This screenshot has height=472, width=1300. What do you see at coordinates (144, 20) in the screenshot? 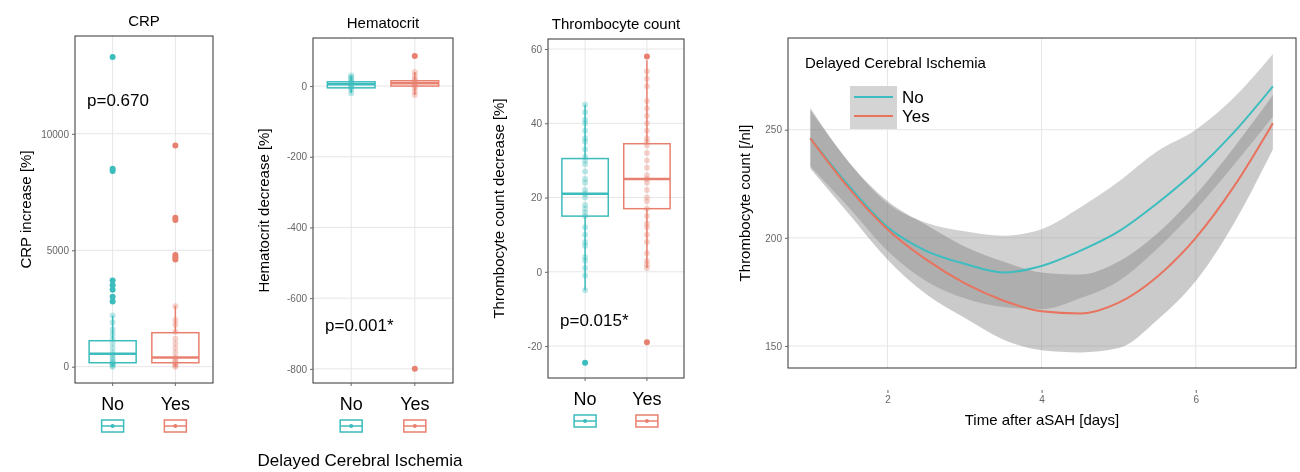
I see `chart-title: CRP` at bounding box center [144, 20].